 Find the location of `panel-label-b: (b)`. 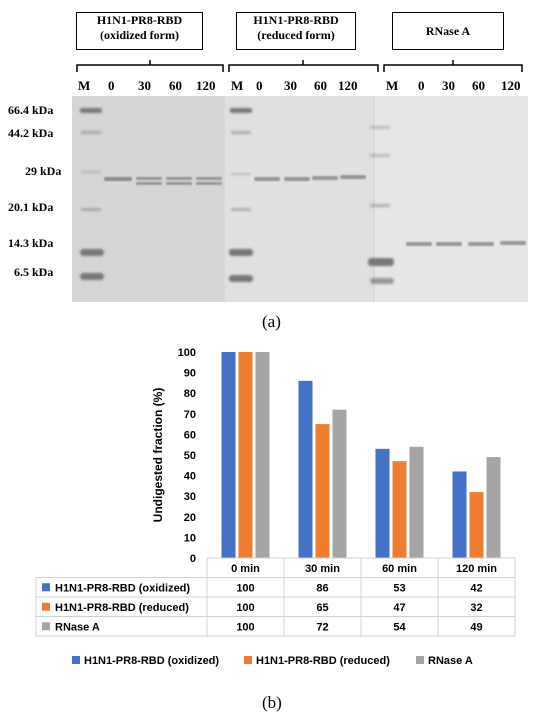

panel-label-b: (b) is located at coordinates (272, 702).